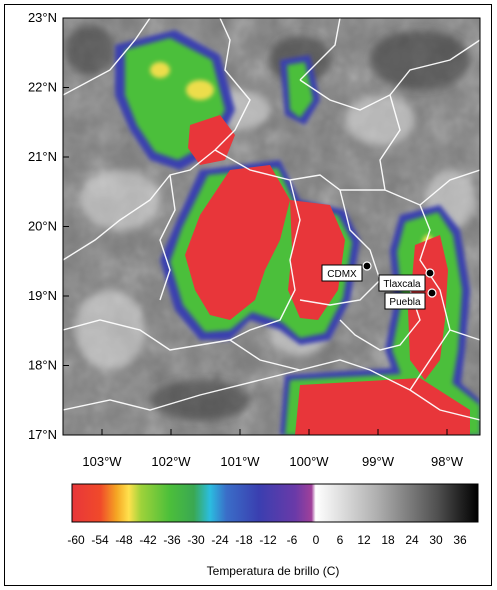 This screenshot has width=497, height=590. What do you see at coordinates (42, 17) in the screenshot?
I see `lat-tick-label: 23°N` at bounding box center [42, 17].